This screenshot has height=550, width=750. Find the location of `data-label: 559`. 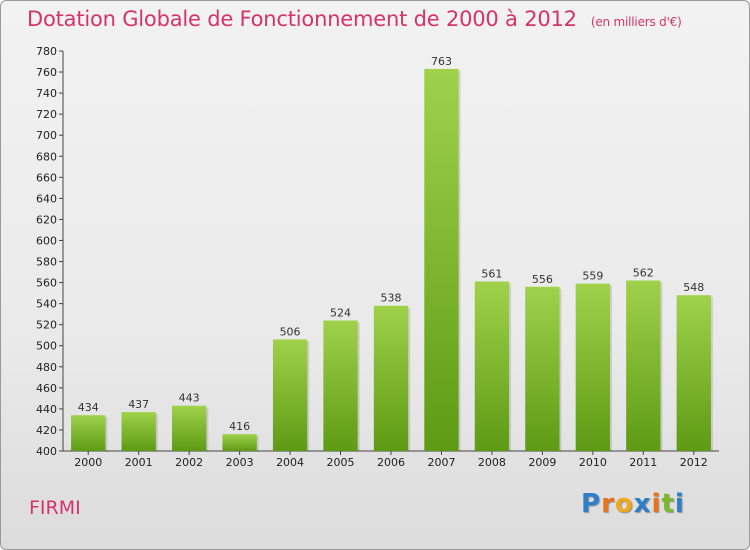

data-label: 559 is located at coordinates (592, 276).